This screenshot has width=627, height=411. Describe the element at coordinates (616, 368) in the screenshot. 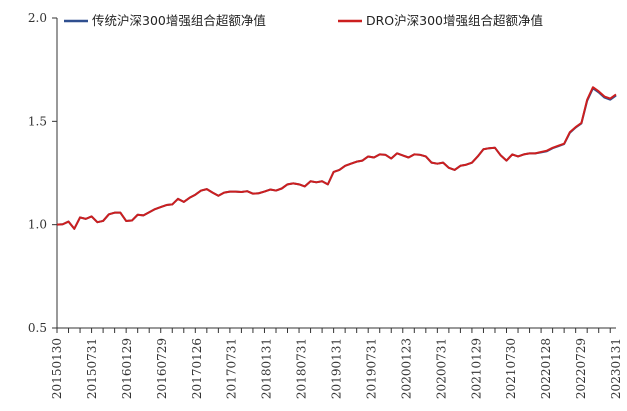

I see `x-tick-label: 20230131` at that location.